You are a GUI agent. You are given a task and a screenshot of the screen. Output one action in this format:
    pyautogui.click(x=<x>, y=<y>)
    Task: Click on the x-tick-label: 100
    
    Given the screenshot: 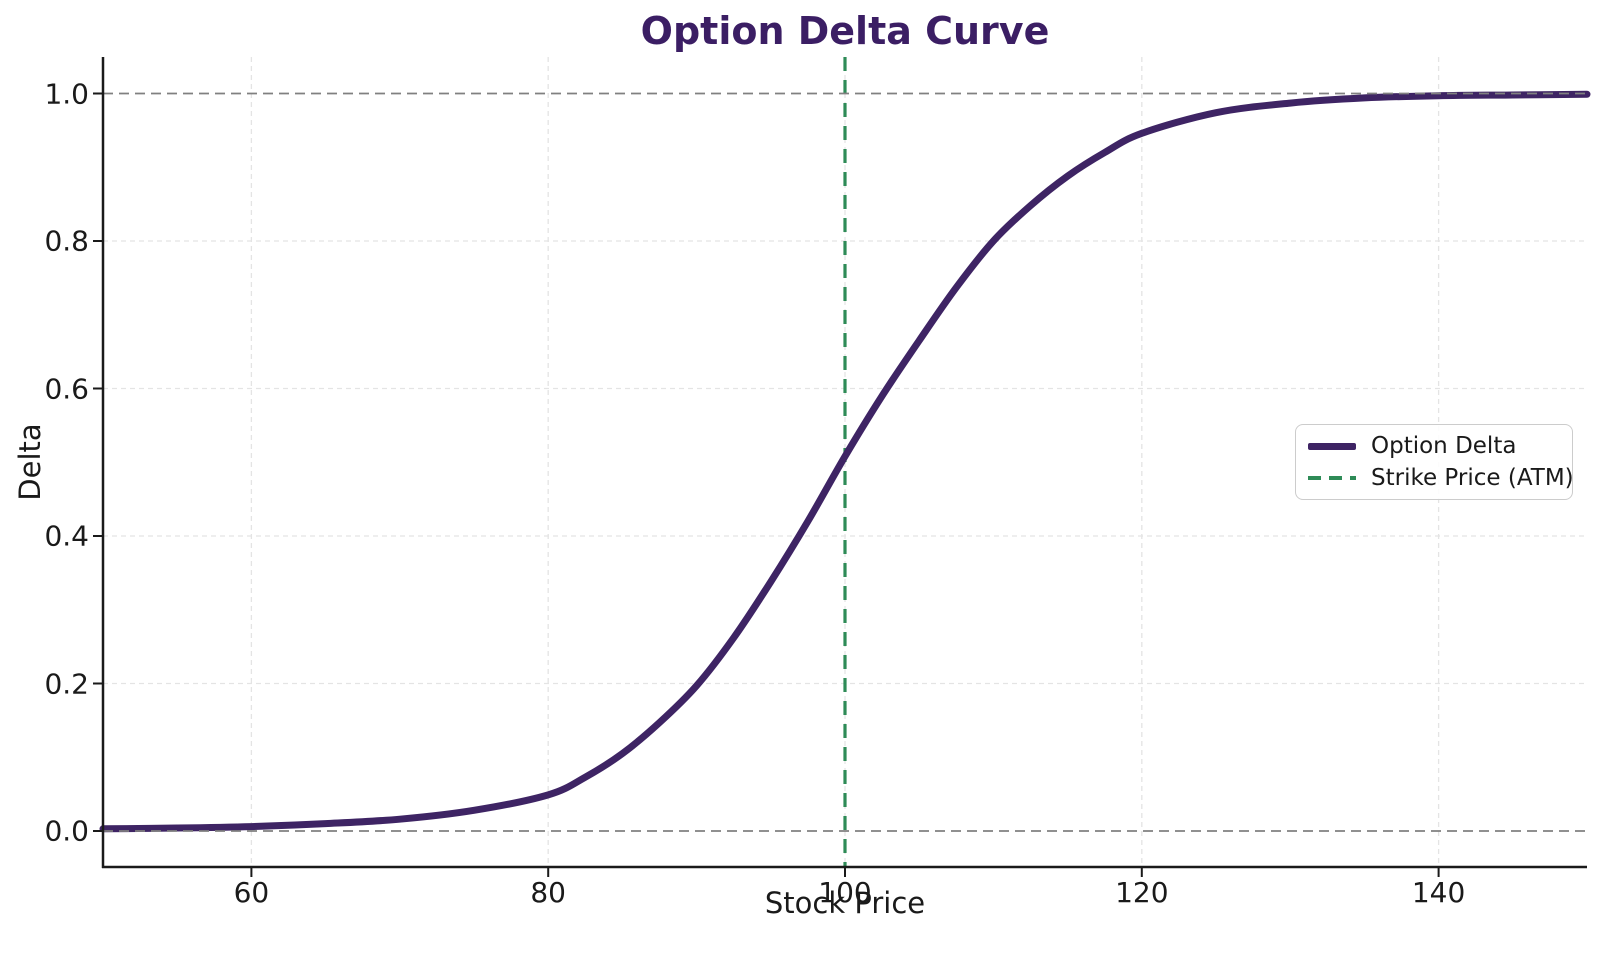 What is the action you would take?
    pyautogui.click(x=845, y=892)
    